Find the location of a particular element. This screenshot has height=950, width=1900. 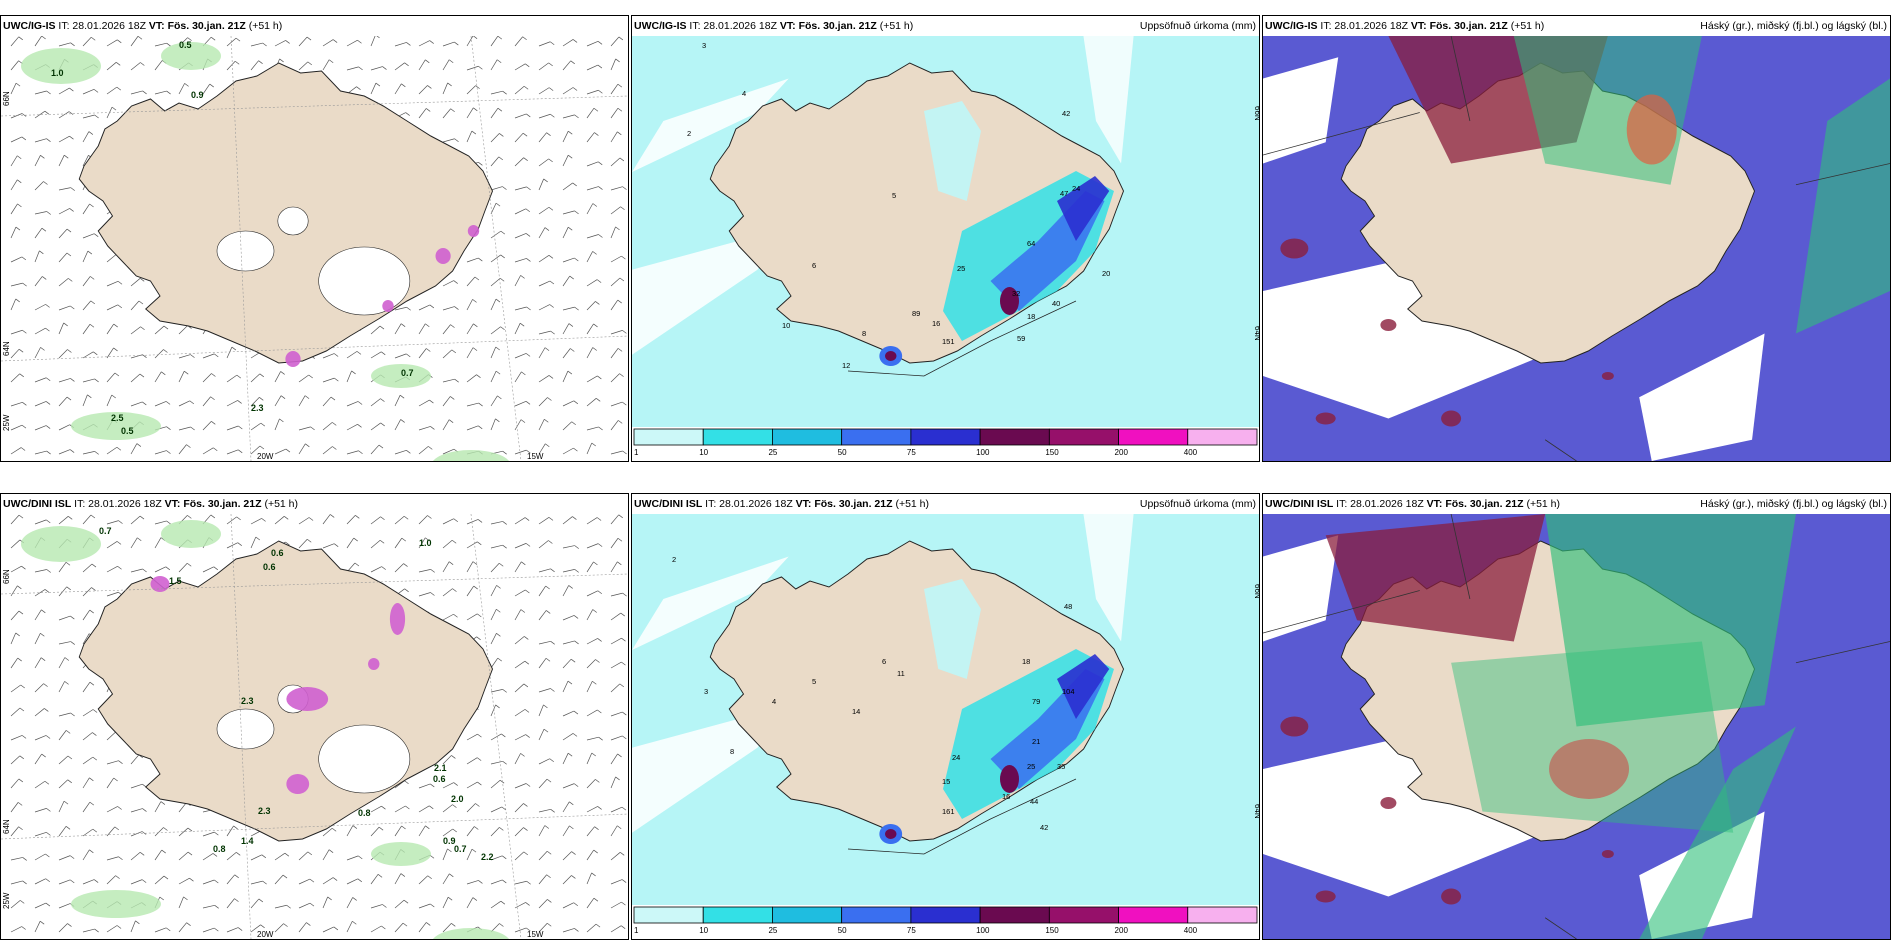

map-value-label: 10 is located at coordinates (786, 325).